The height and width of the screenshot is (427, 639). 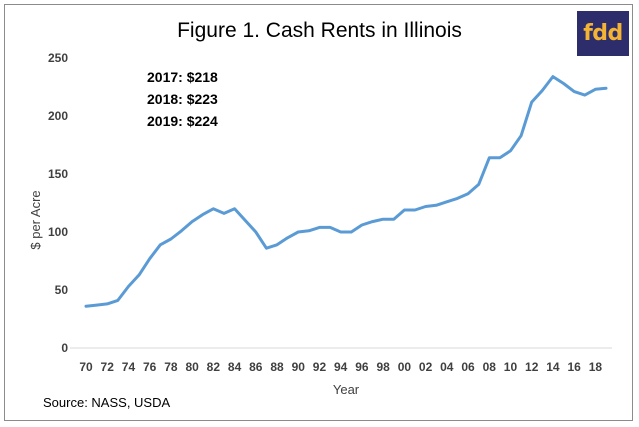 What do you see at coordinates (596, 367) in the screenshot?
I see `x-tick-label: 18` at bounding box center [596, 367].